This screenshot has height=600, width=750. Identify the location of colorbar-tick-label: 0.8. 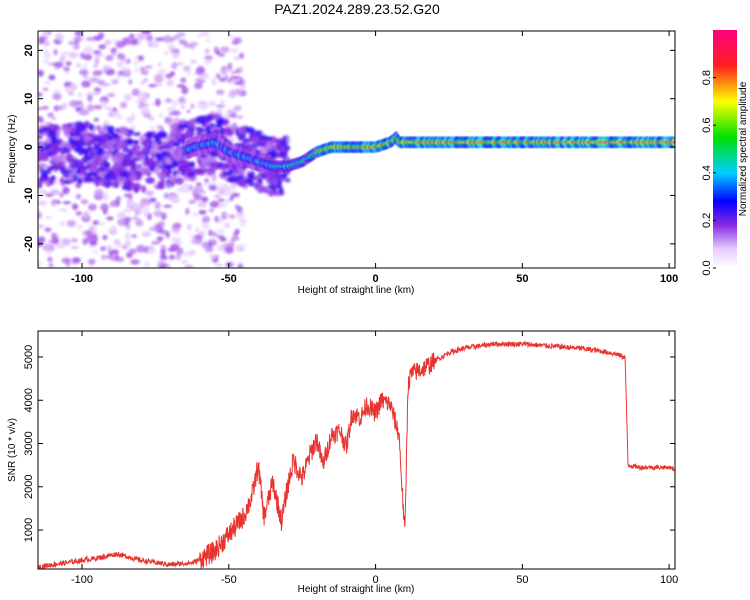
(707, 77).